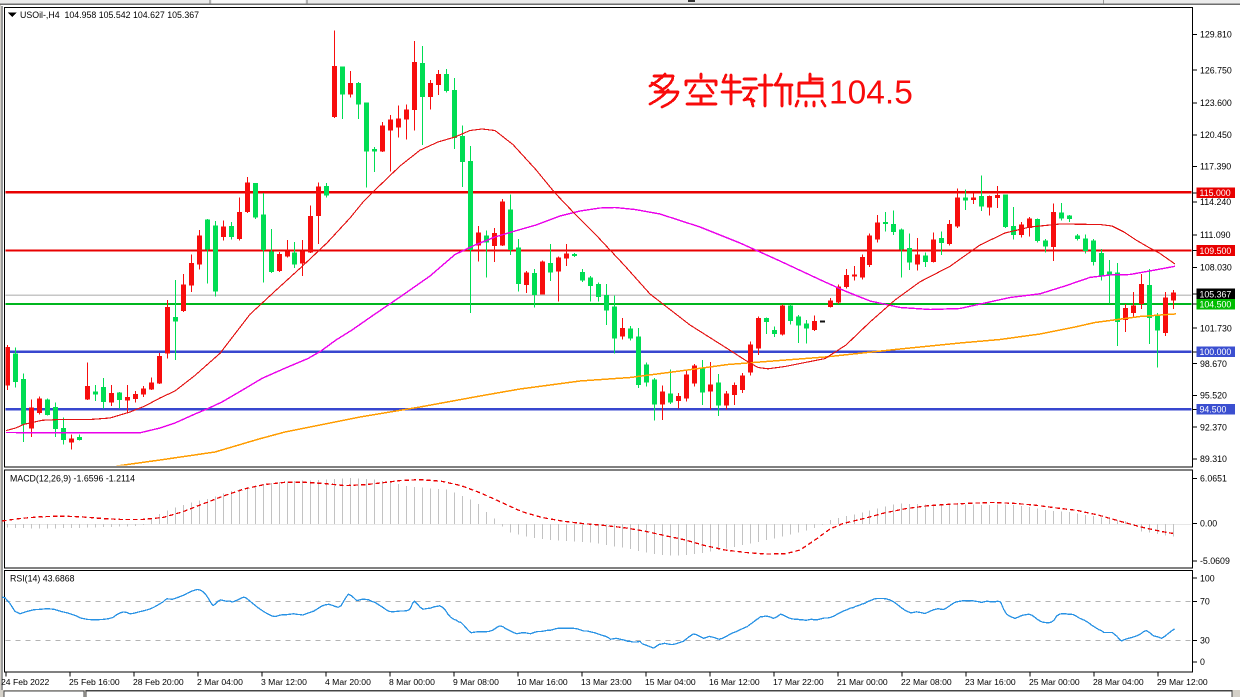  Describe the element at coordinates (1213, 427) in the screenshot. I see `svg-text: 92.370` at that location.